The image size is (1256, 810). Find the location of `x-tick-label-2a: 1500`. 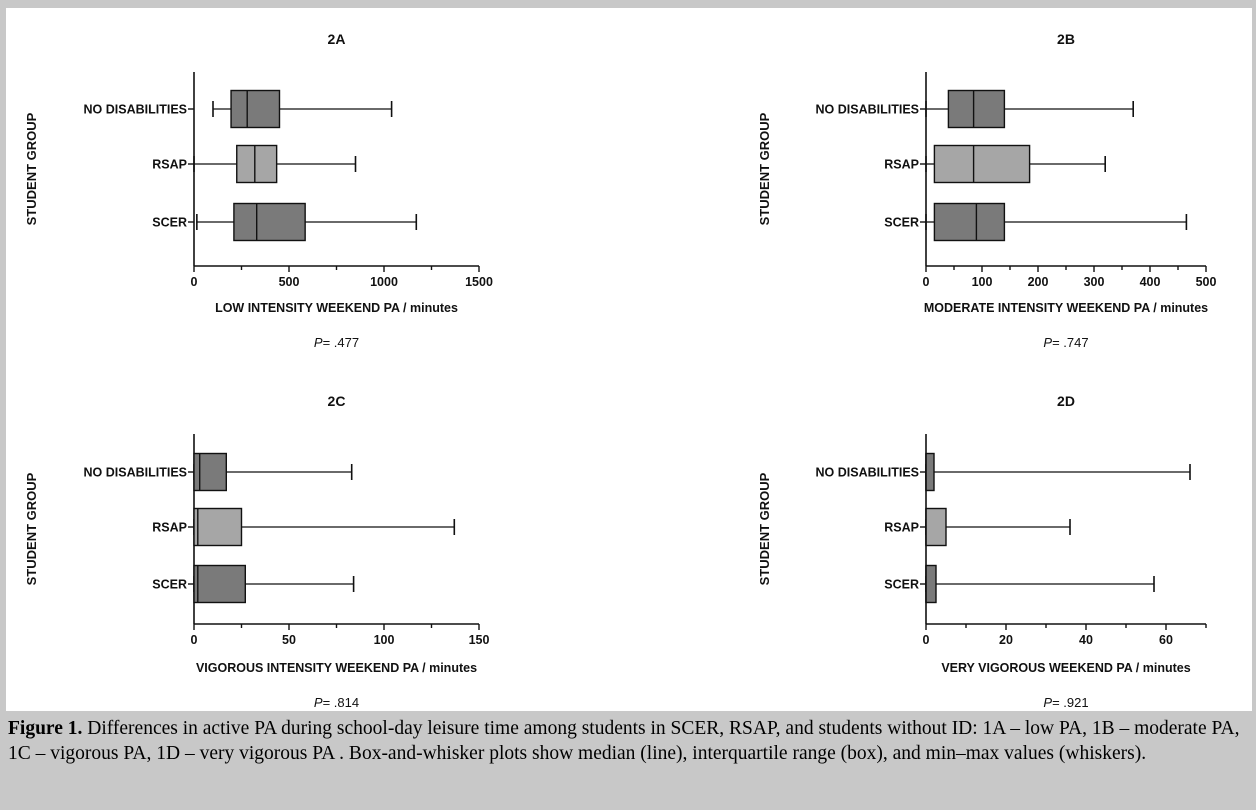

x-tick-label-2a: 1500 is located at coordinates (479, 282).